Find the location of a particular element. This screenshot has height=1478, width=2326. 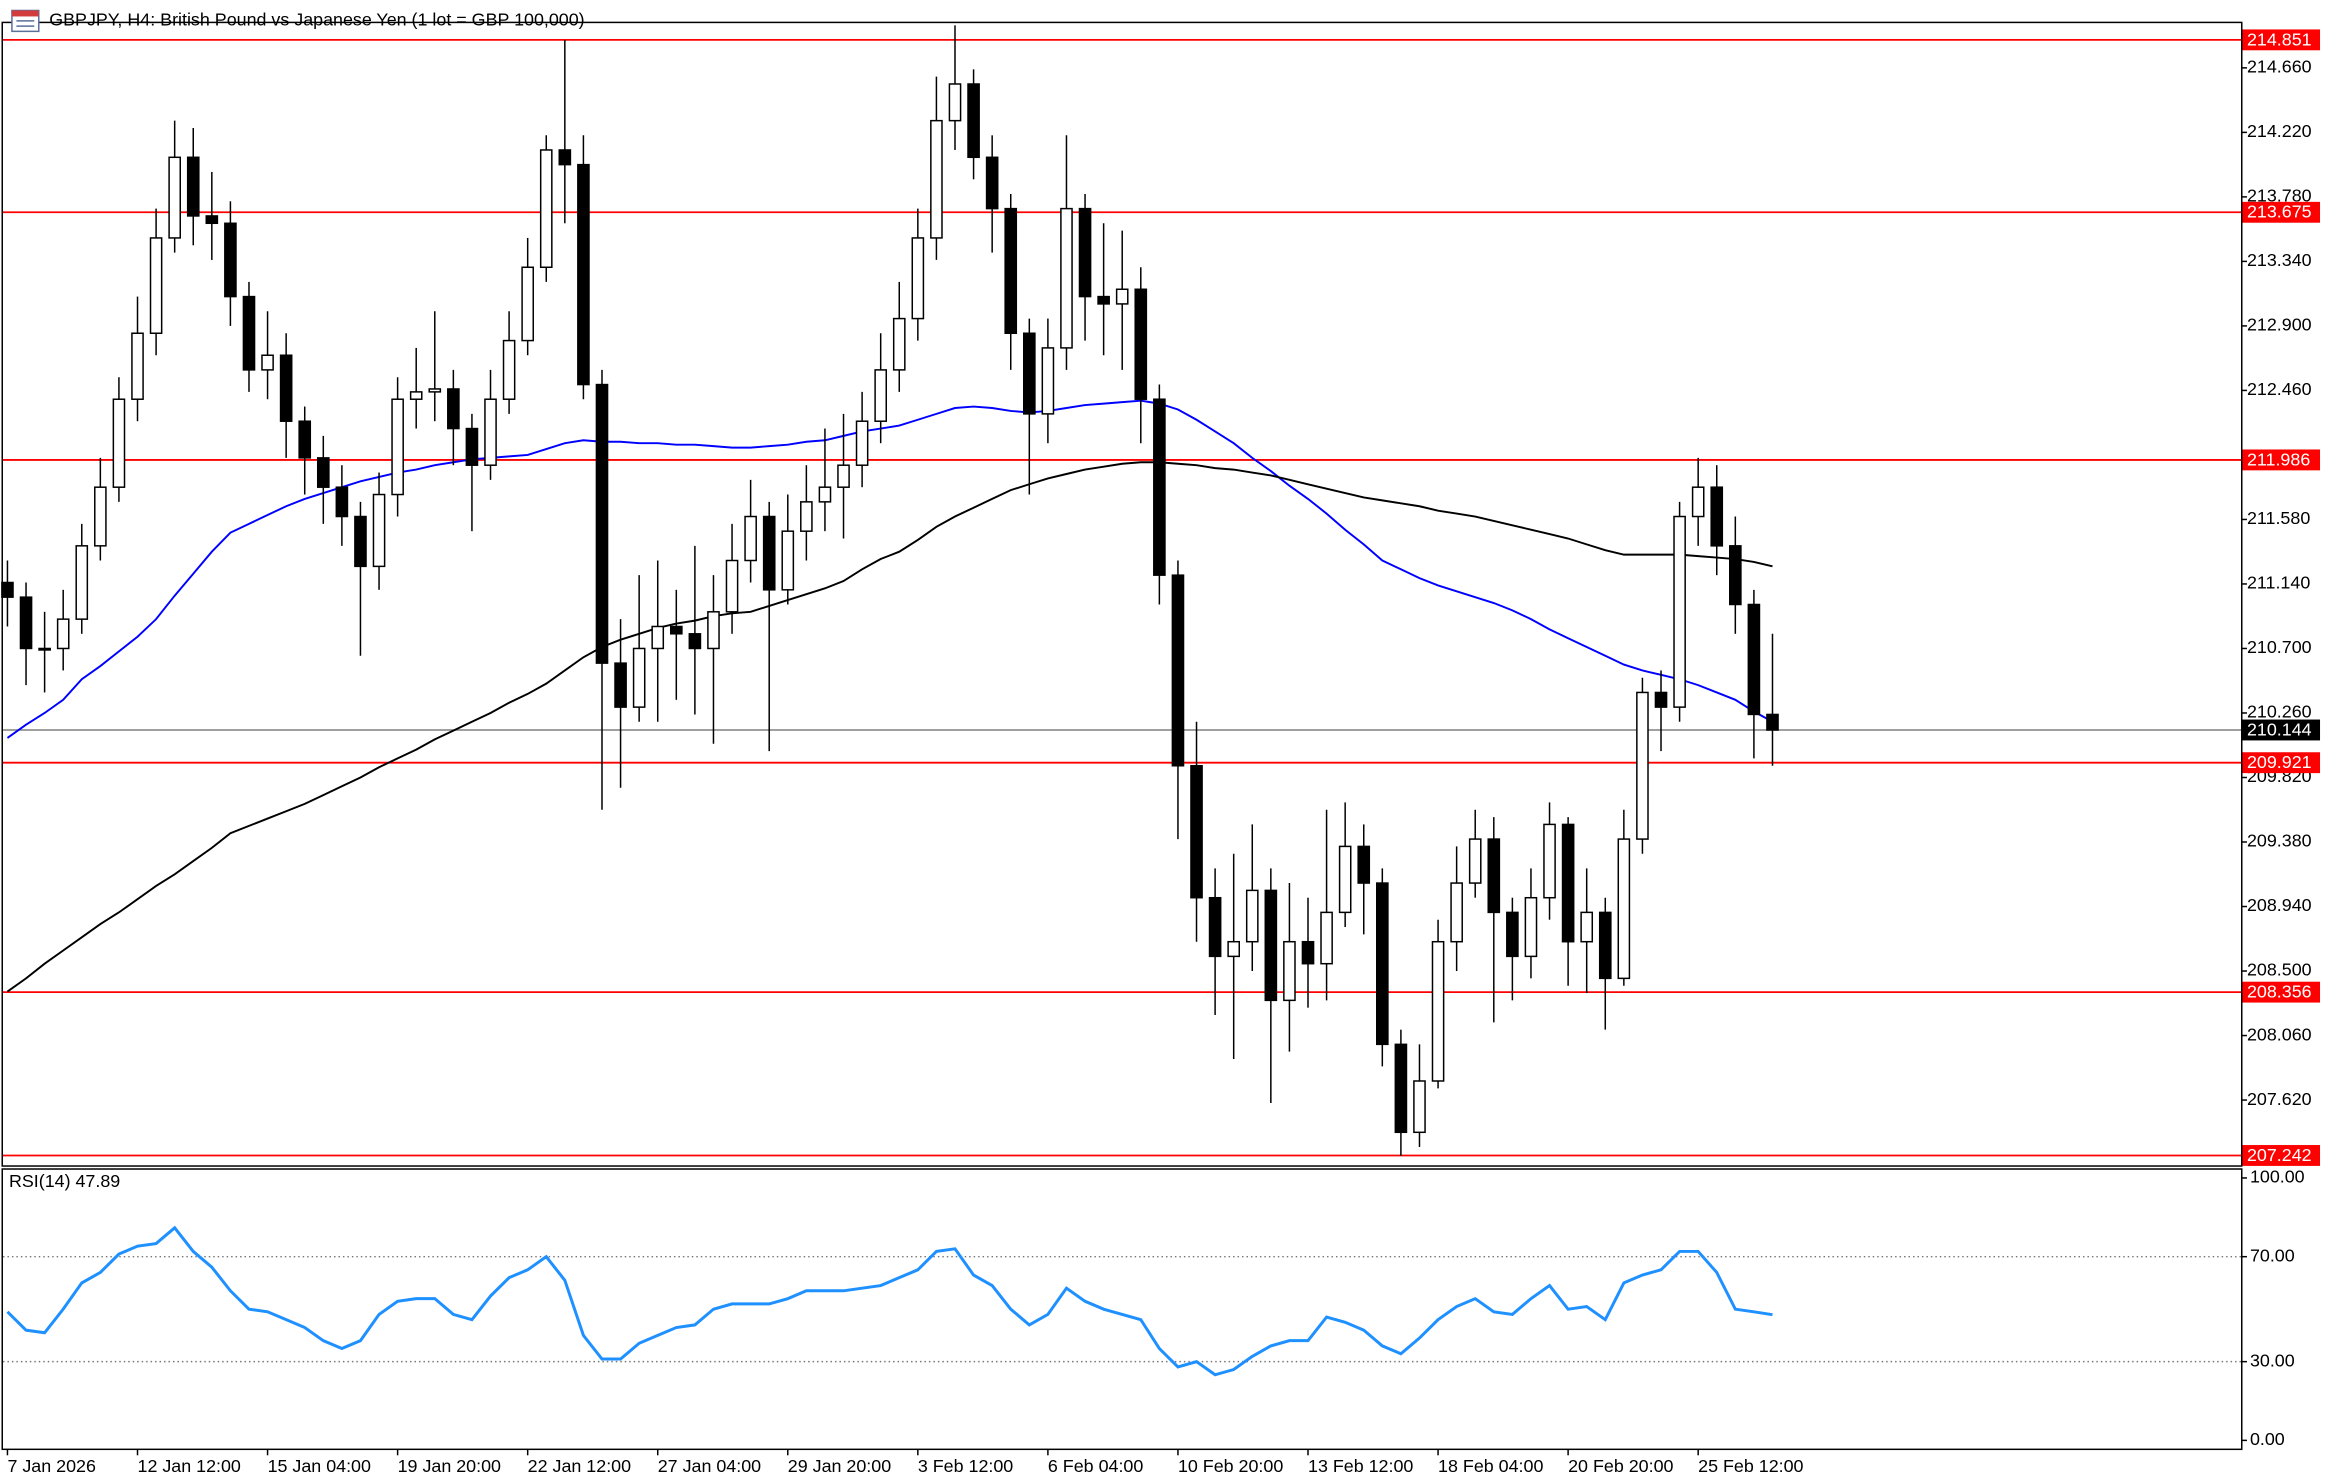

y-tick-label: 208.940 is located at coordinates (2279, 905).